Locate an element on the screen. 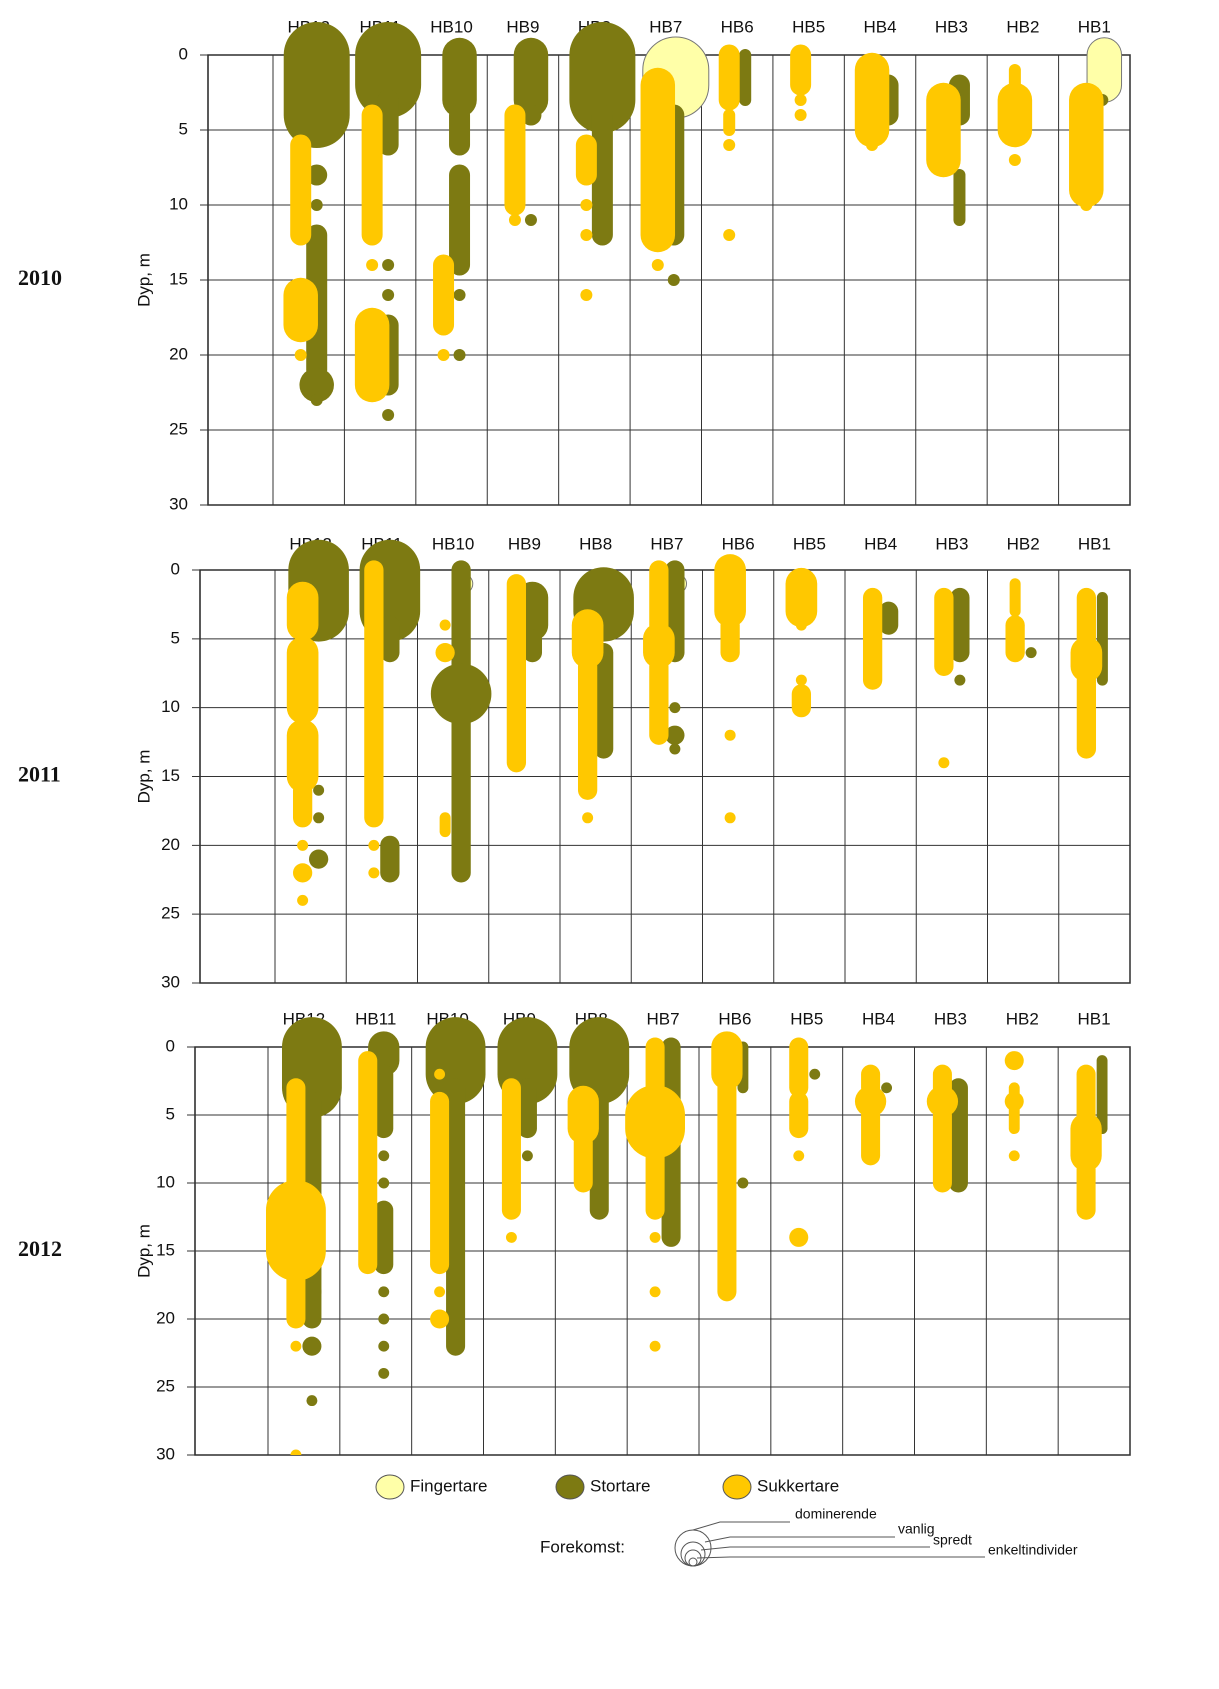 Image resolution: width=1219 pixels, height=1689 pixels. x-tick-label: HB9 is located at coordinates (522, 26).